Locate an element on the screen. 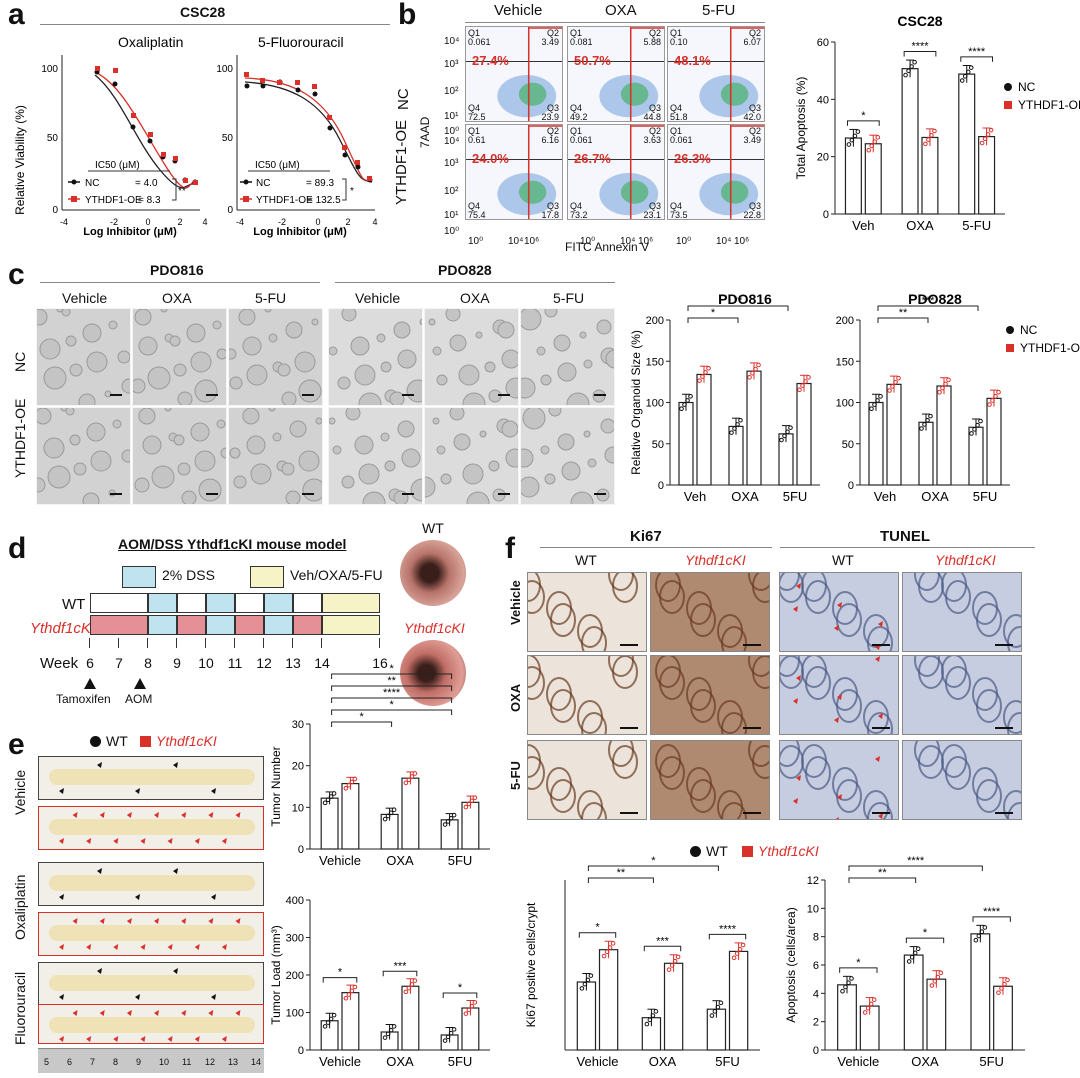  q3-tag: Q3 is located at coordinates (754, 108).